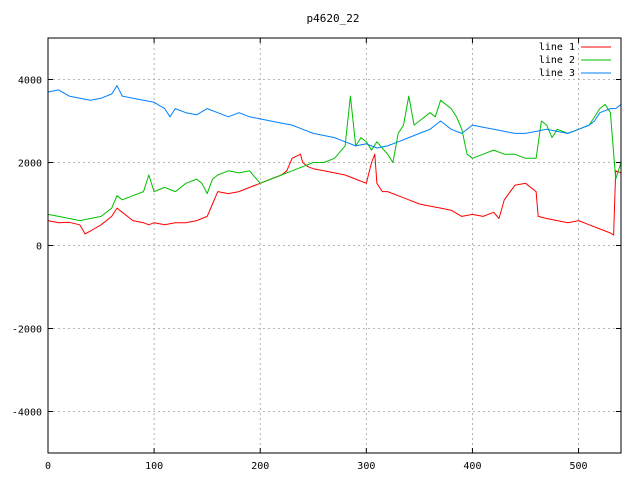  I want to click on legend-label-3: line 3, so click(557, 73).